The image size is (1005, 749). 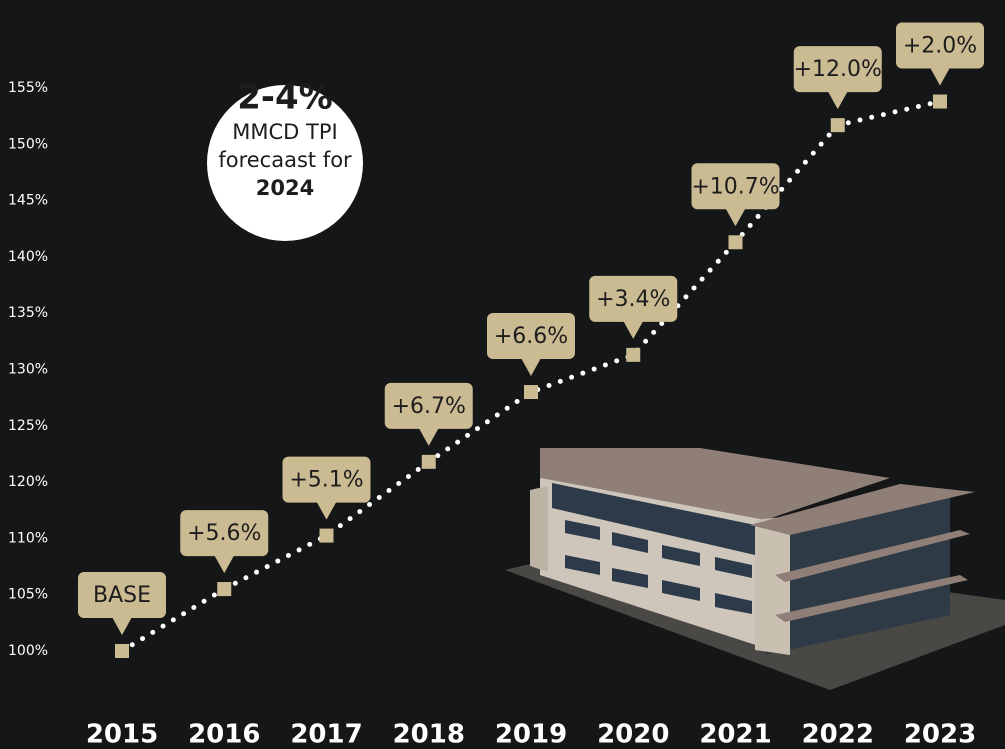 I want to click on x-tick-label: 2022, so click(x=838, y=734).